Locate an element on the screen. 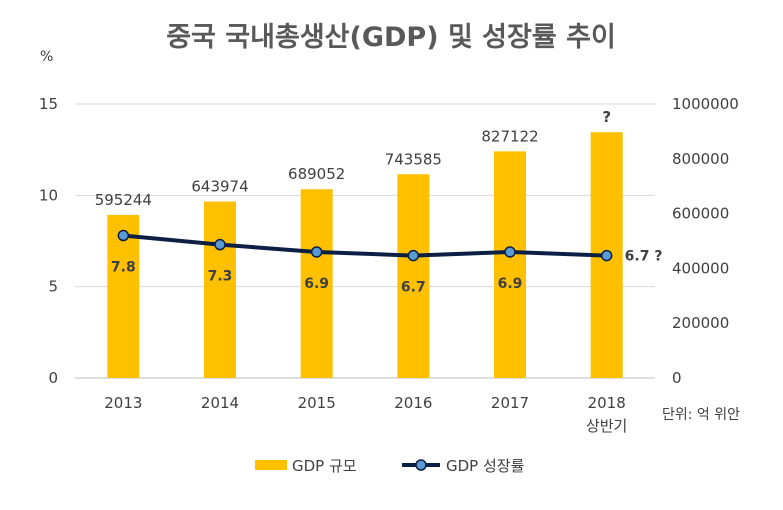 The image size is (783, 510). bar-data-label: 689052 is located at coordinates (316, 174).